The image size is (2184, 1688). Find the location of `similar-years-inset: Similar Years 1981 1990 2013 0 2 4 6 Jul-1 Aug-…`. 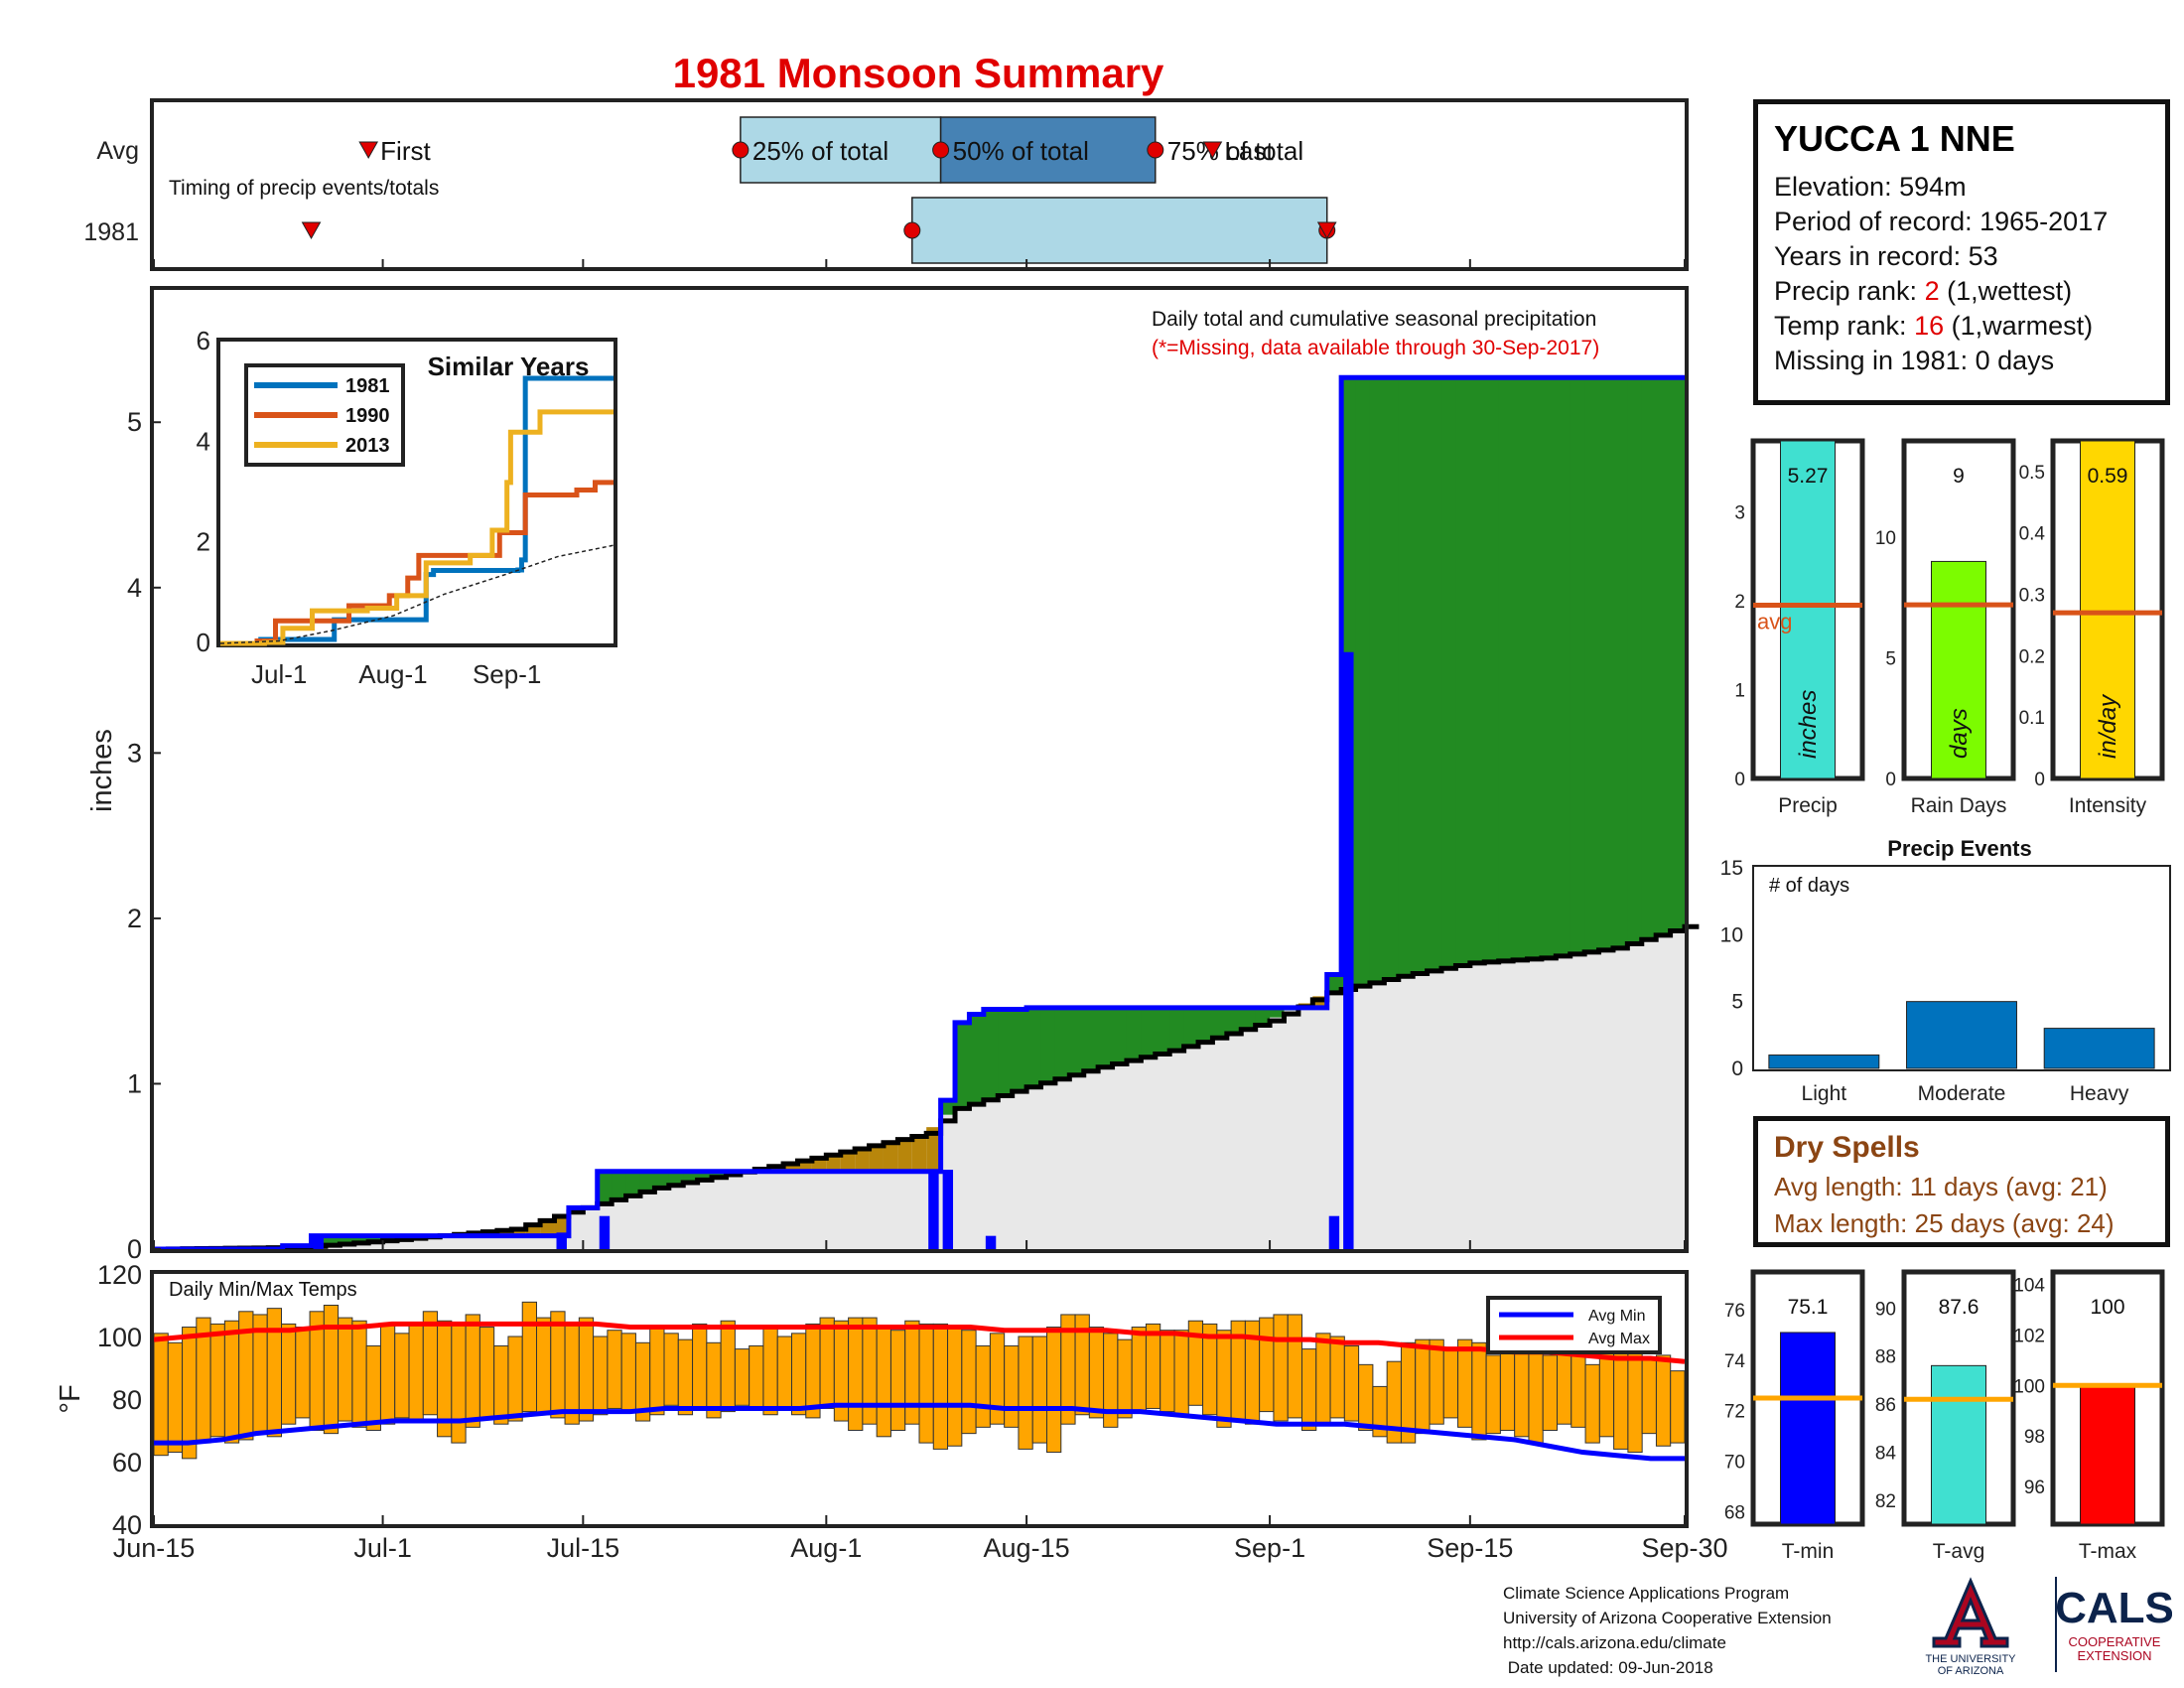

similar-years-inset: Similar Years 1981 1990 2013 0 2 4 6 Jul-1 Aug-… is located at coordinates (407, 507).